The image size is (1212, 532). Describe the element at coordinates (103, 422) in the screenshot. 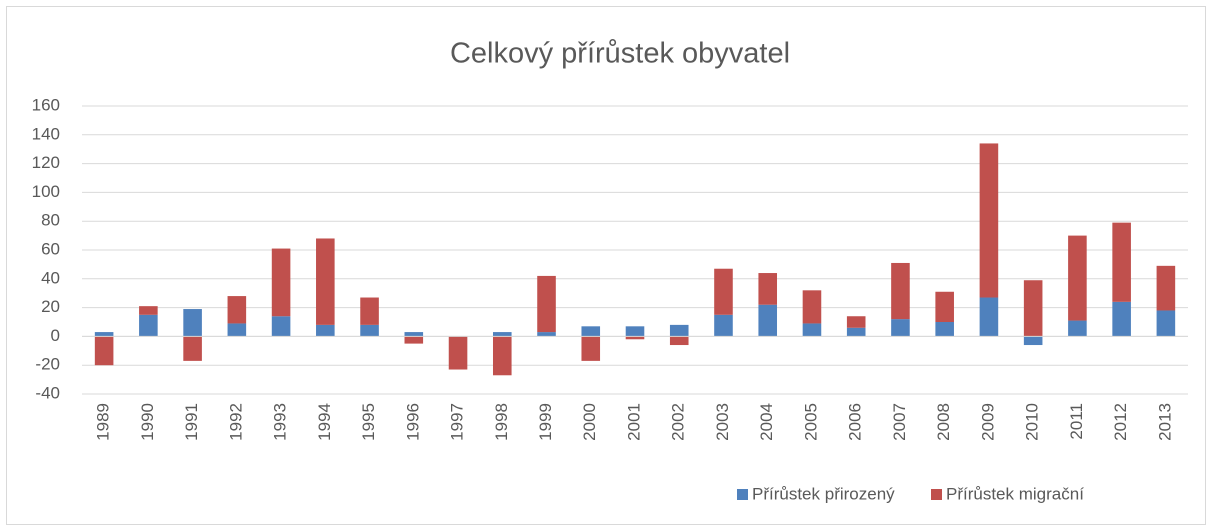

I see `x-tick-label: 1989` at that location.